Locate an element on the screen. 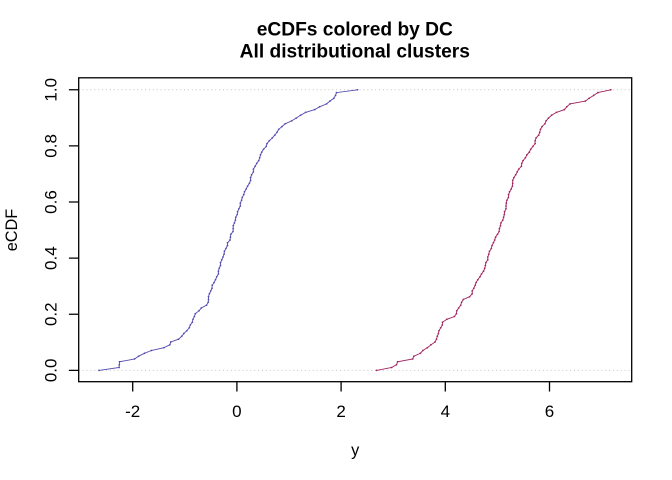  svg-text: 0.6 is located at coordinates (50, 202).